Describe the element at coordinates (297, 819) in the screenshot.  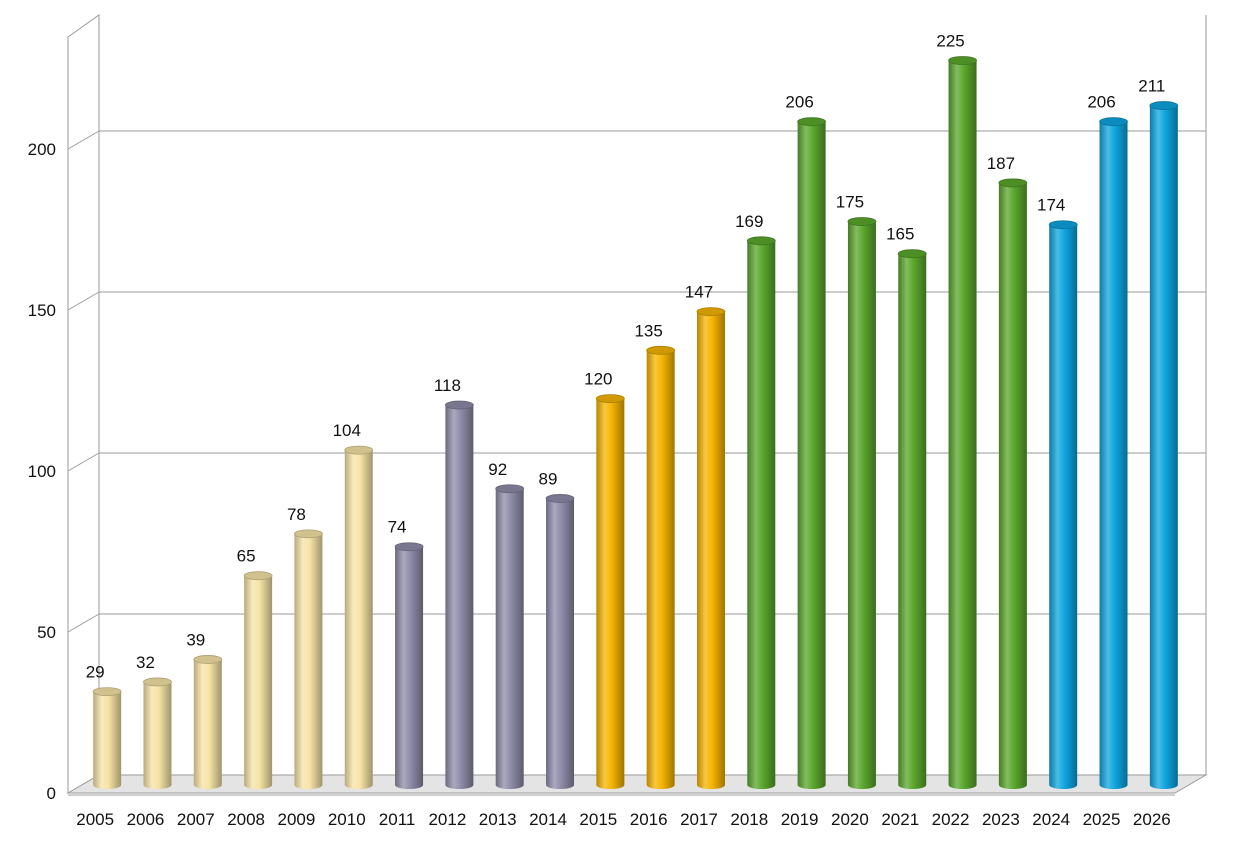
I see `x-tick-label: 2009` at that location.